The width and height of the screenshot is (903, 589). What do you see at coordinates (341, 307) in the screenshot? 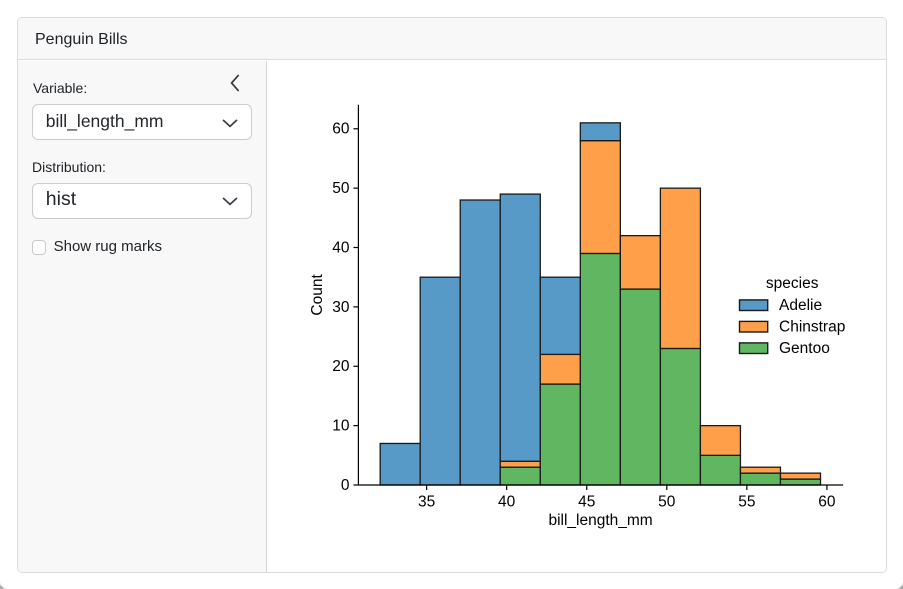
I see `svg-text: 30` at bounding box center [341, 307].